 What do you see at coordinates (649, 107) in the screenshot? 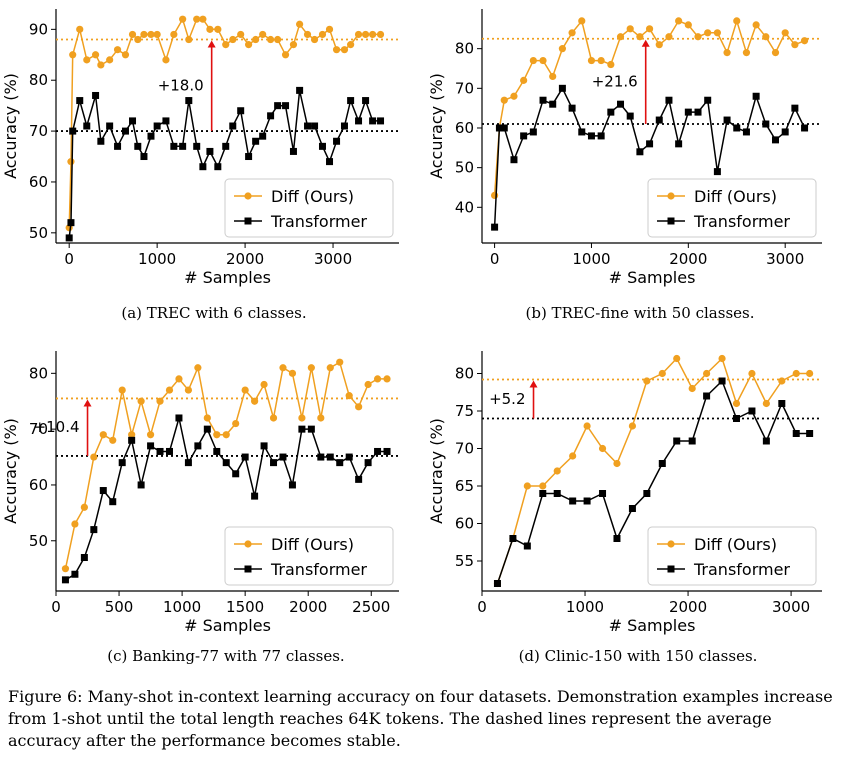
I see `diff-series-line` at bounding box center [649, 107].